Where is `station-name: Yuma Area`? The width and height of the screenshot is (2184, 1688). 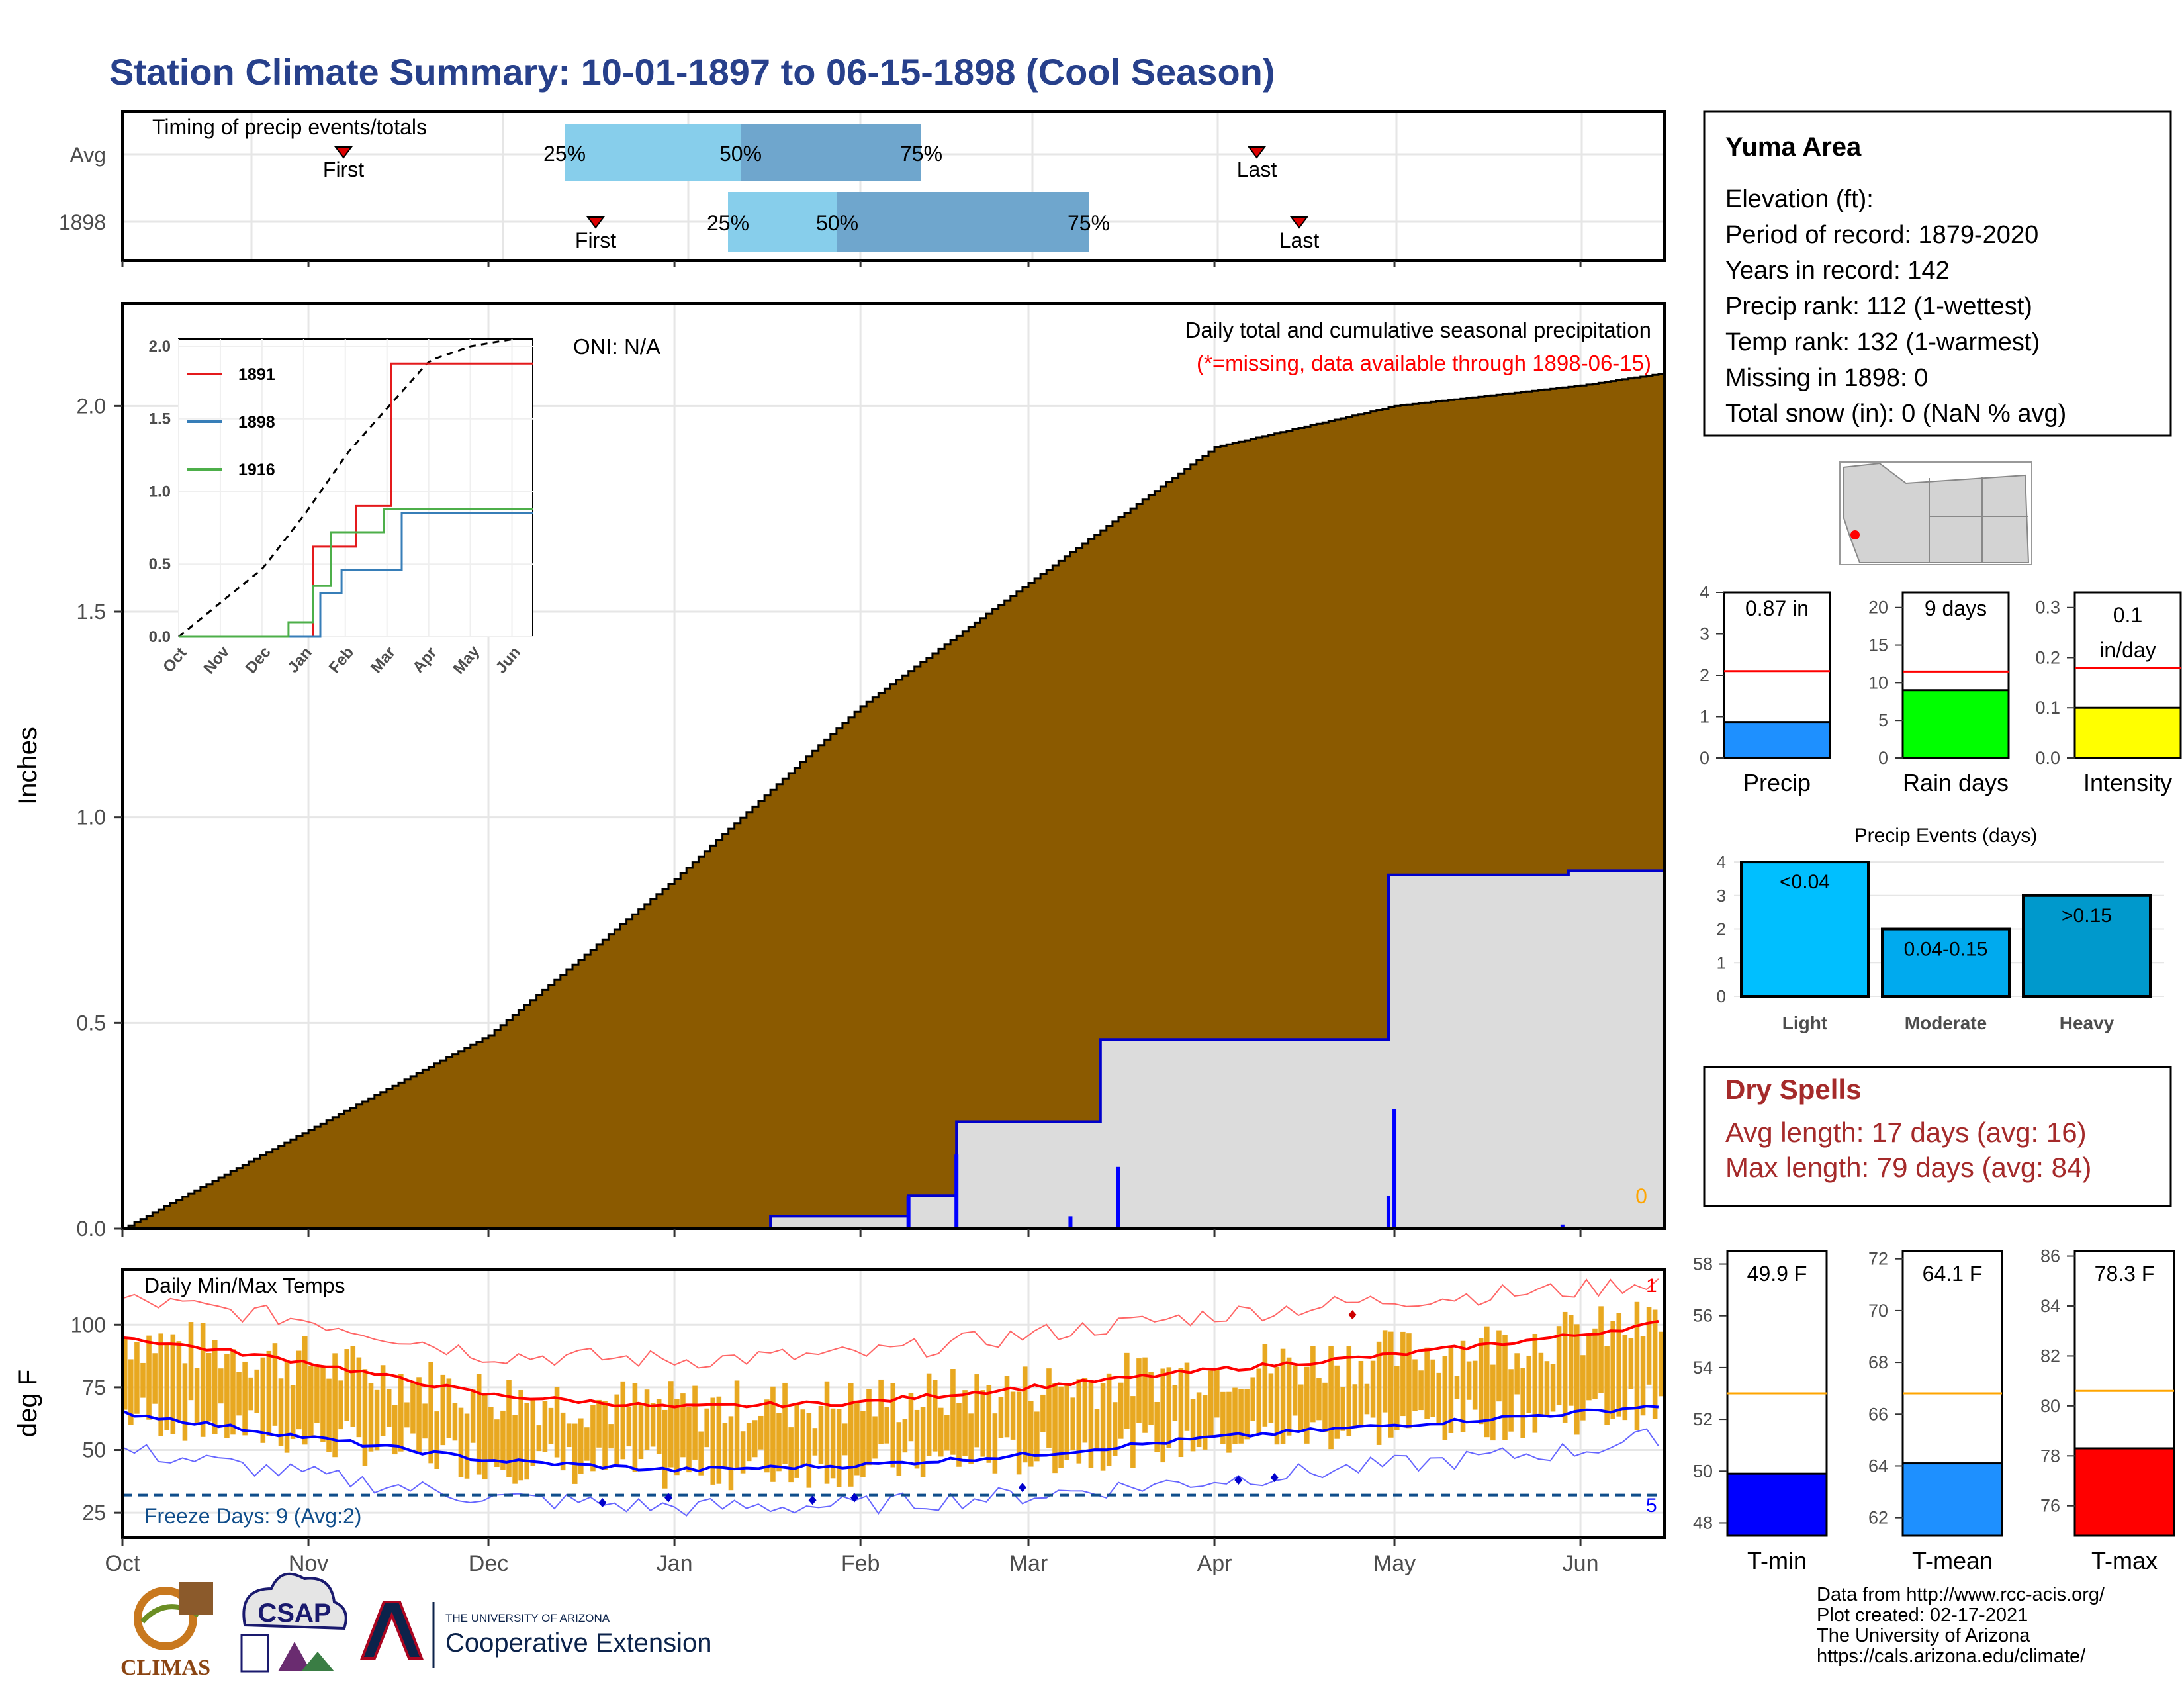 station-name: Yuma Area is located at coordinates (1794, 147).